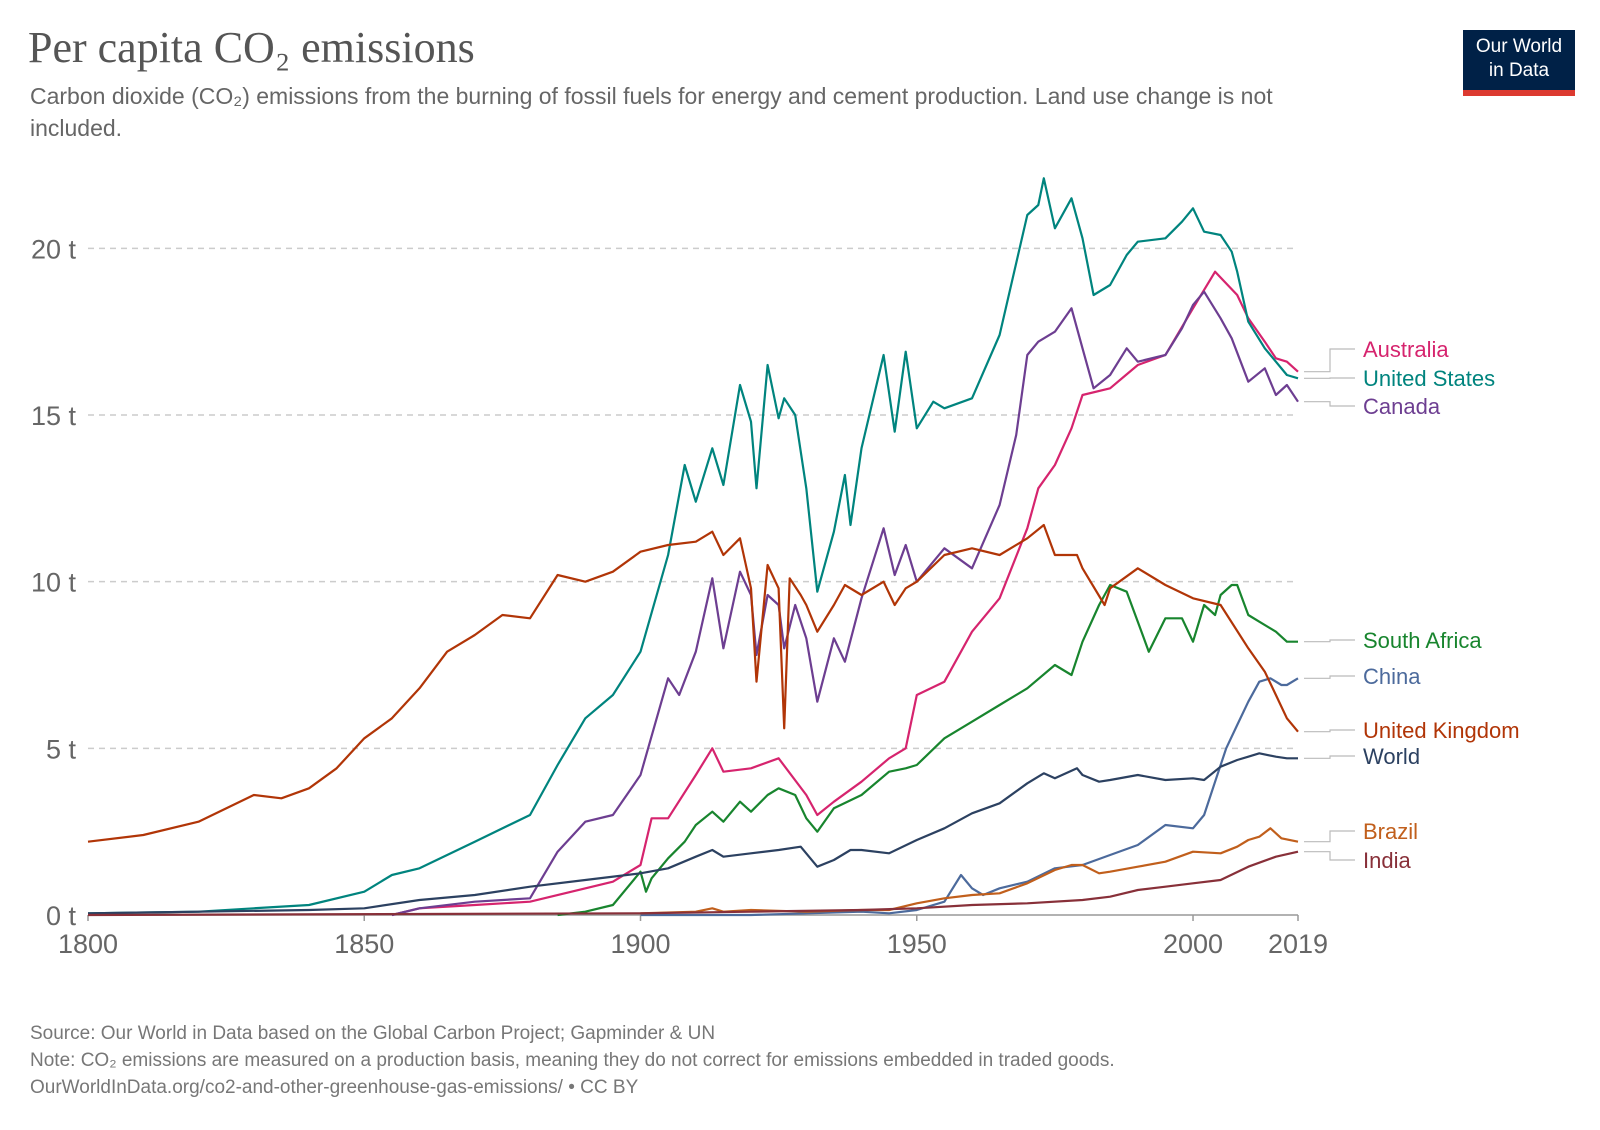 This screenshot has height=1130, width=1600. Describe the element at coordinates (61, 916) in the screenshot. I see `y-tick-label: 0 t` at that location.